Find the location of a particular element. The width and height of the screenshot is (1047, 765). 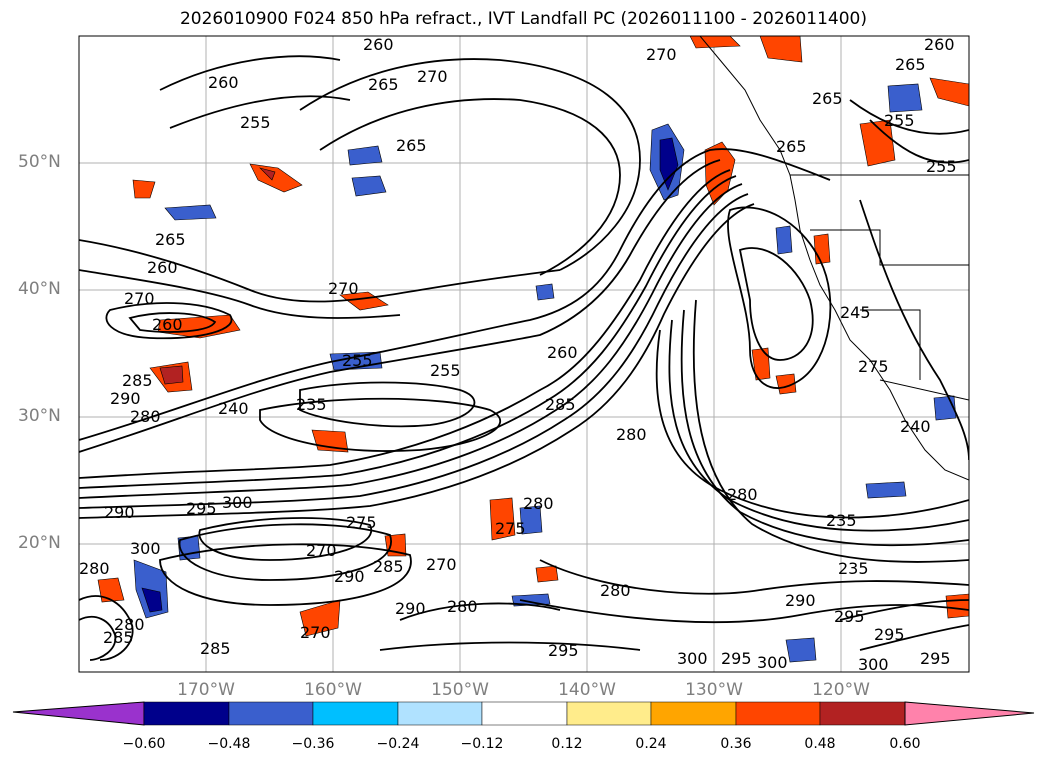

colorbar-tick-label: −0.36 is located at coordinates (313, 744).